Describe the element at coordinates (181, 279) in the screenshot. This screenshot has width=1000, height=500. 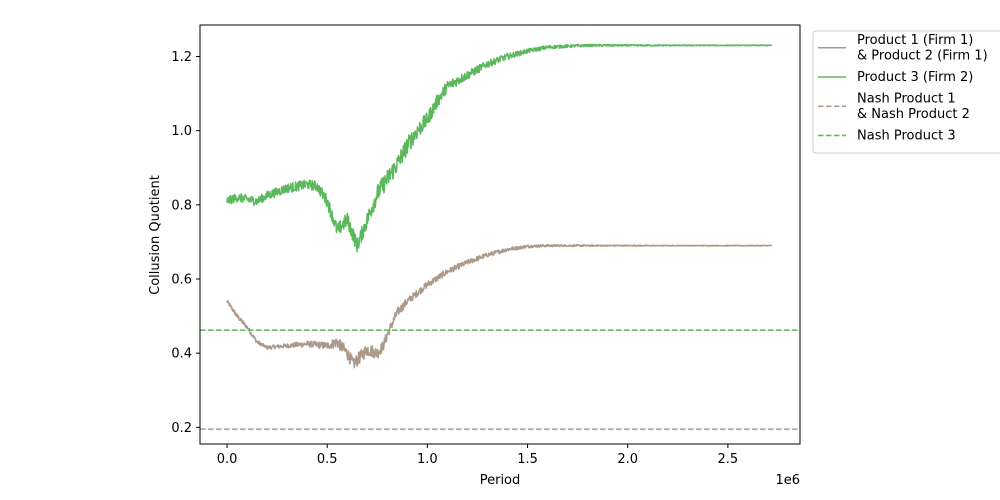
I see `y-tick-label: 0.6` at that location.